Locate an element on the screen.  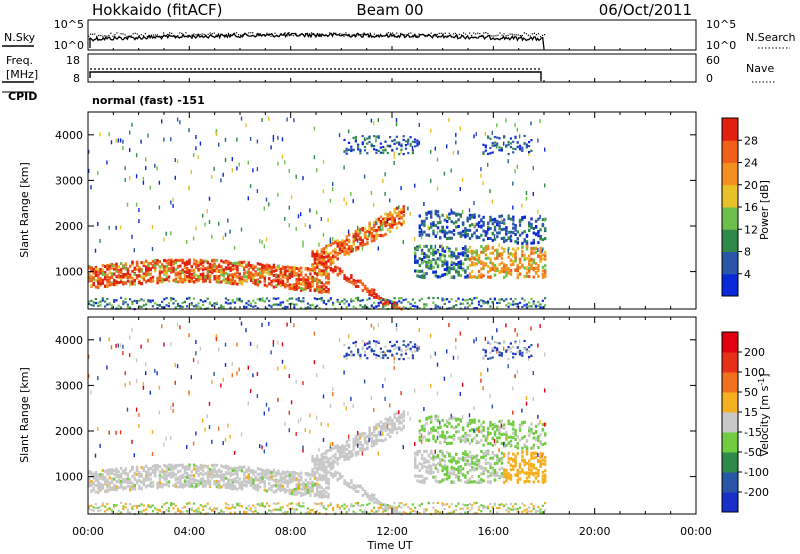
freq-right-tick-top: 60 is located at coordinates (713, 60).